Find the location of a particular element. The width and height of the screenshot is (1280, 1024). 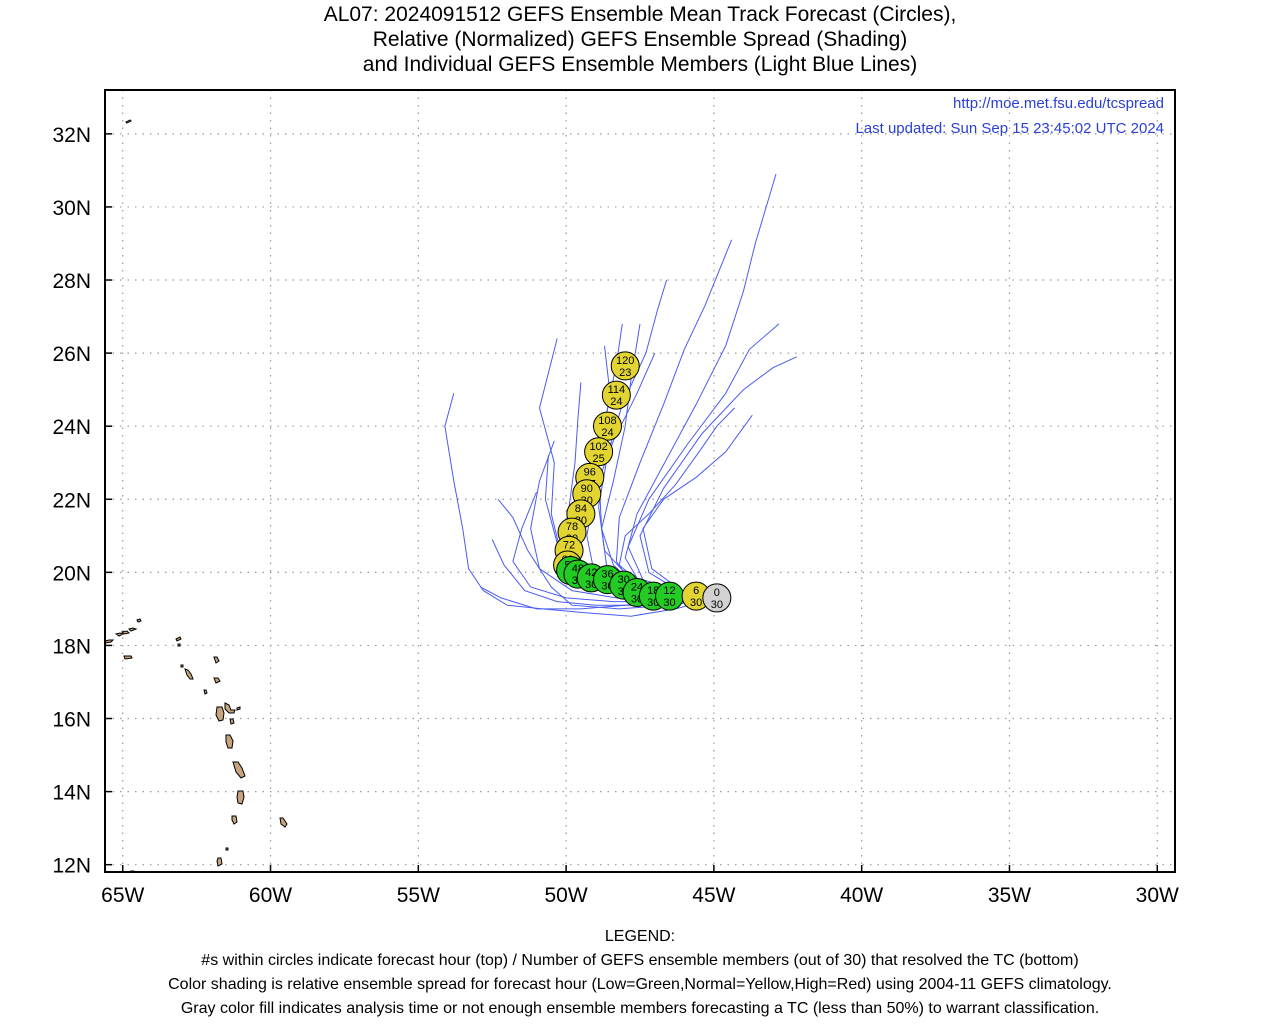

y-tick-label: 18N is located at coordinates (71, 646).